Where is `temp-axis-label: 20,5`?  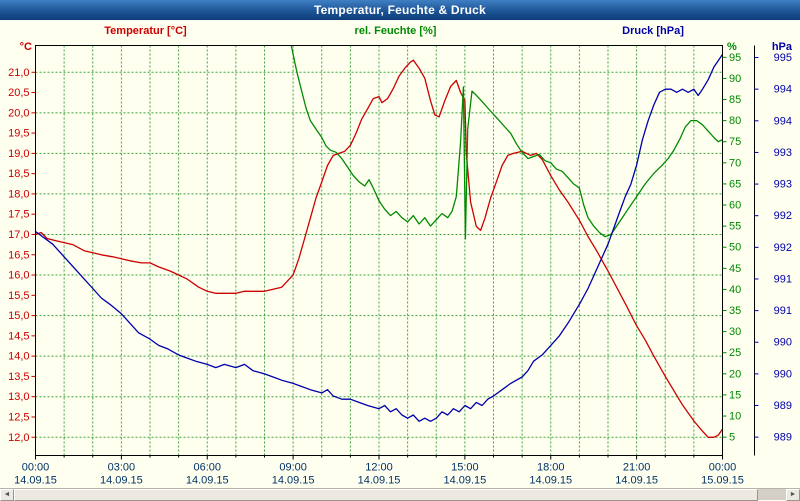 temp-axis-label: 20,5 is located at coordinates (18, 93).